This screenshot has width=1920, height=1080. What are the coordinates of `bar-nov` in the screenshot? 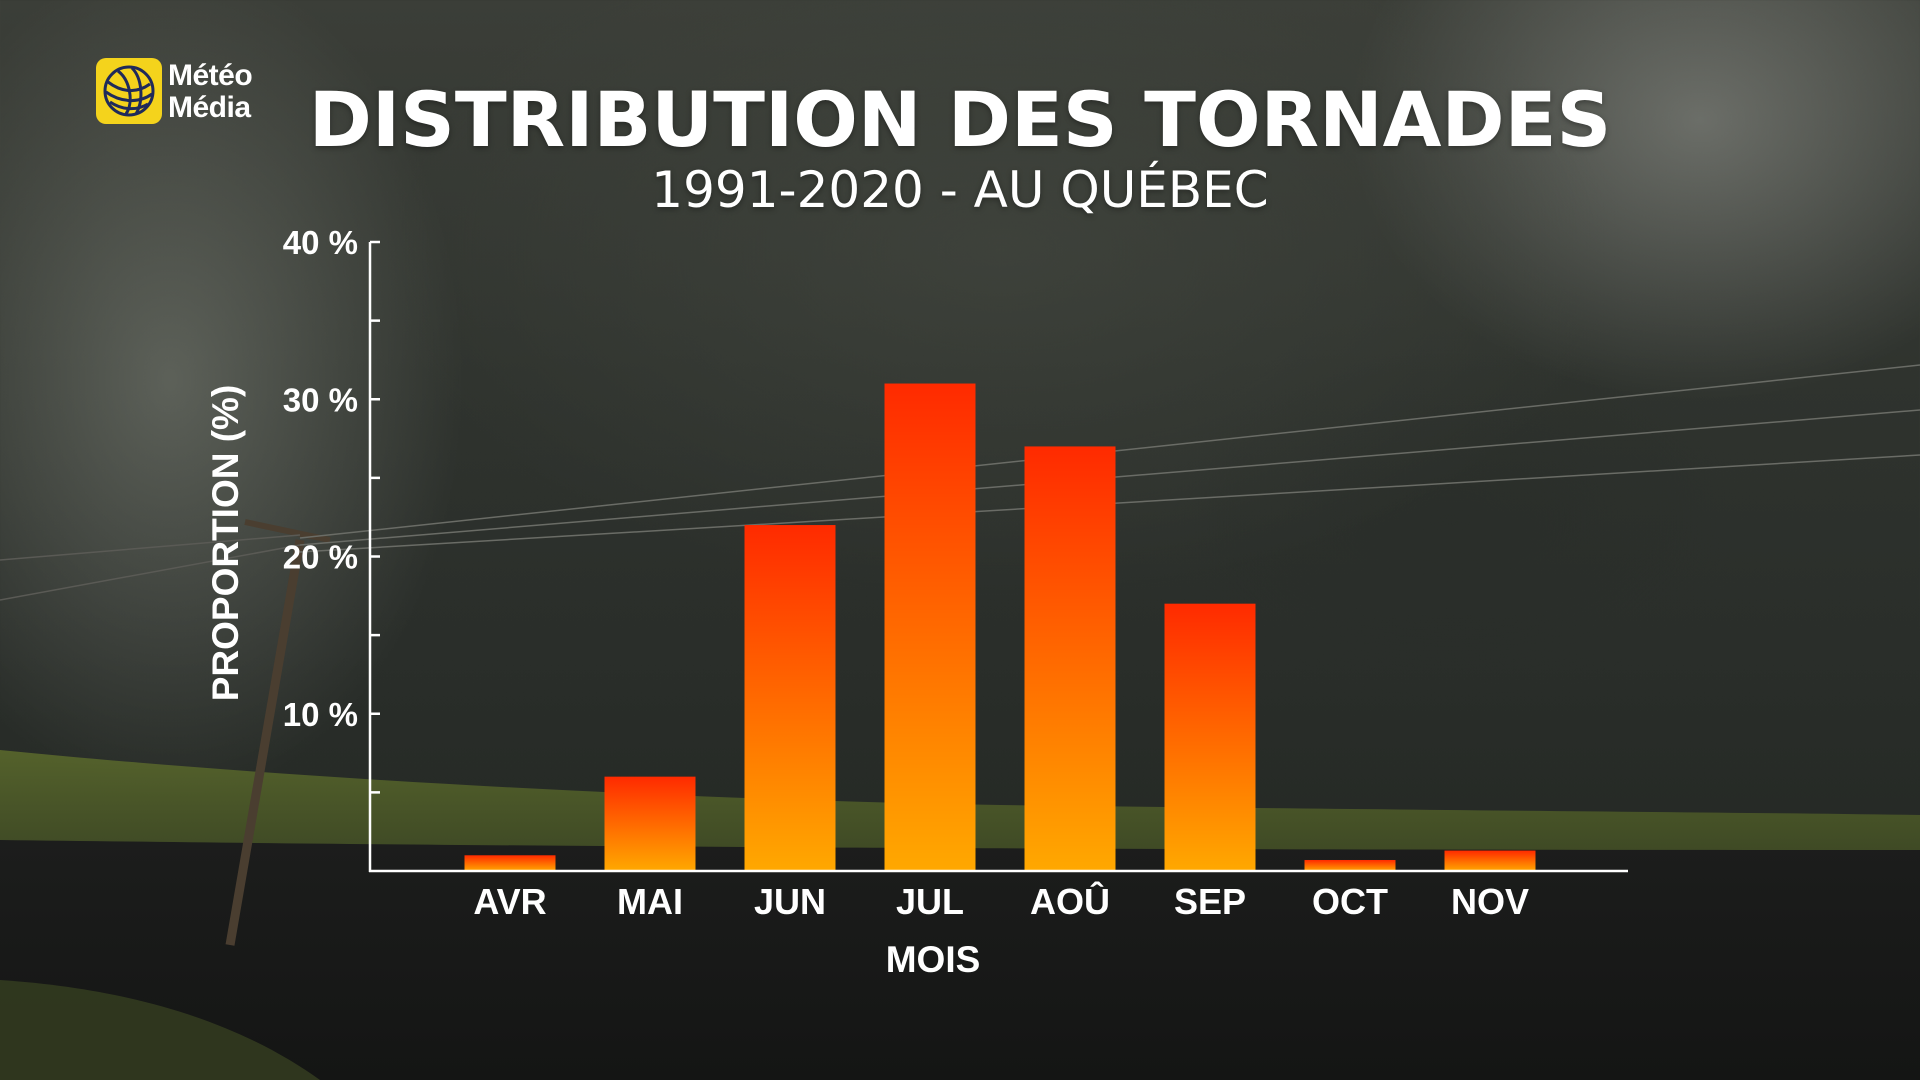 It's located at (1490, 860).